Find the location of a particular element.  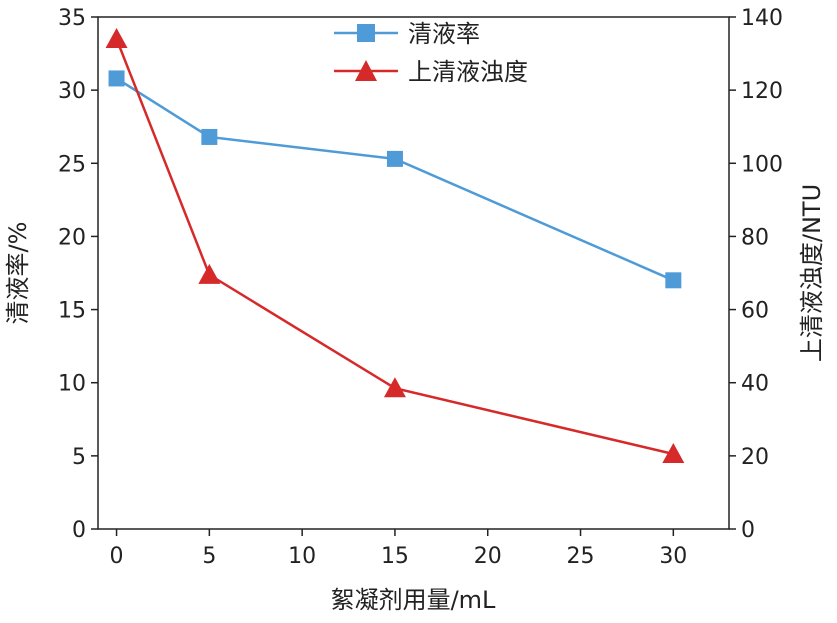

x-tick-label: 0 is located at coordinates (117, 556).